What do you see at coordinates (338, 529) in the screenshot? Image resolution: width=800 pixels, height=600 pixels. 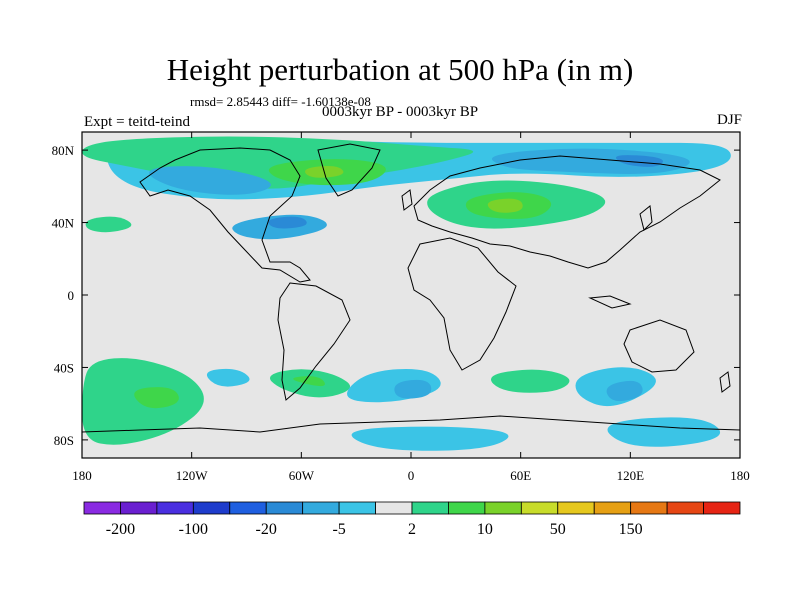 I see `colorbar-label: -5` at bounding box center [338, 529].